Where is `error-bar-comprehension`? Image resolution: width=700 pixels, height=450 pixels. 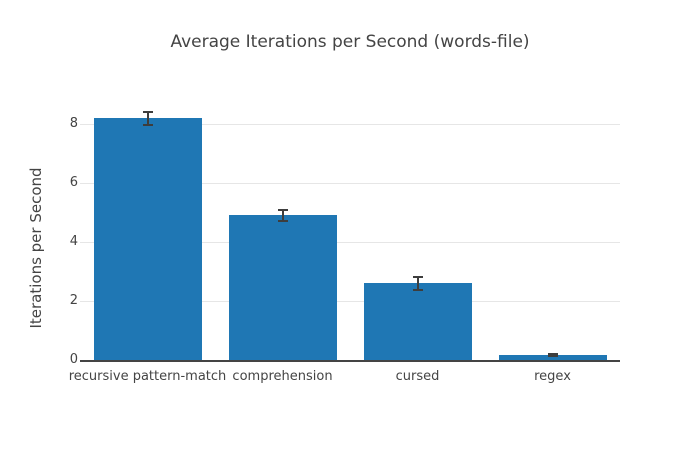 error-bar-comprehension is located at coordinates (282, 215).